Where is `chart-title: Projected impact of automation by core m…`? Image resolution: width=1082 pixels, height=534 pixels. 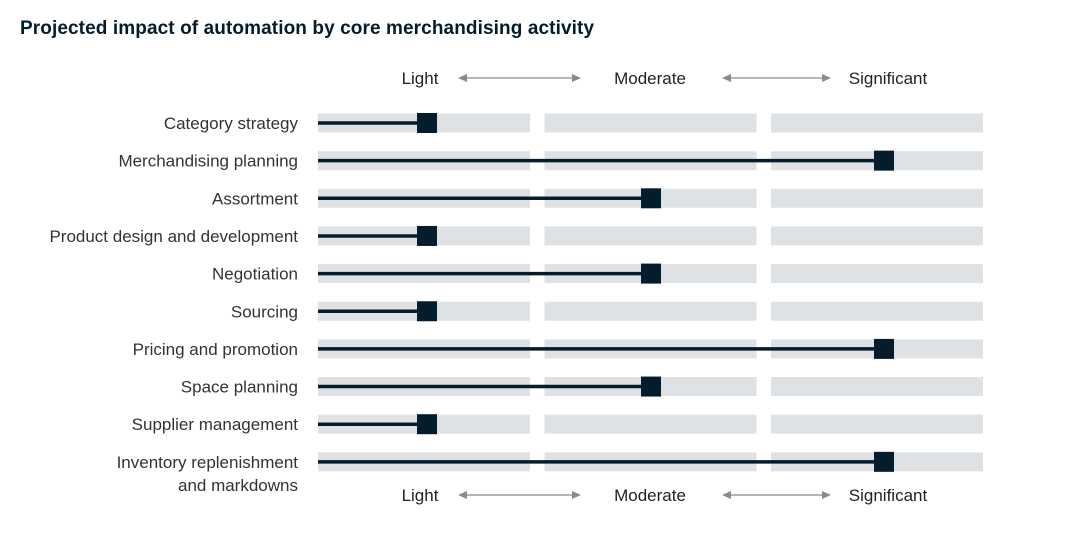 chart-title: Projected impact of automation by core m… is located at coordinates (307, 28).